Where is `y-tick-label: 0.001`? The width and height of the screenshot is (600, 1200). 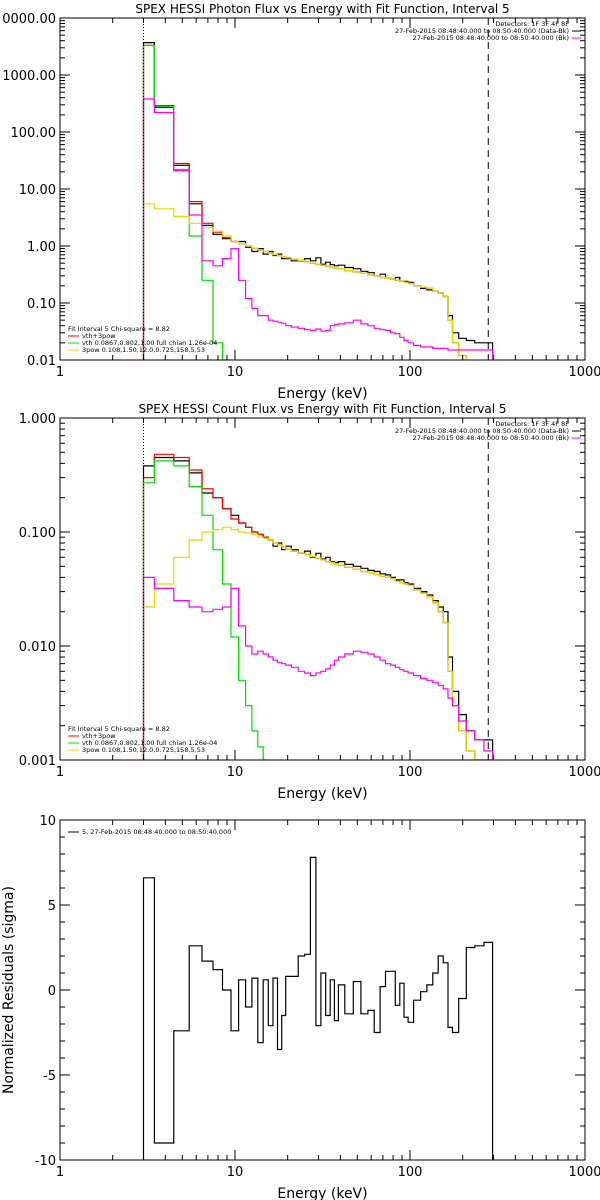
y-tick-label: 0.001 is located at coordinates (37, 761).